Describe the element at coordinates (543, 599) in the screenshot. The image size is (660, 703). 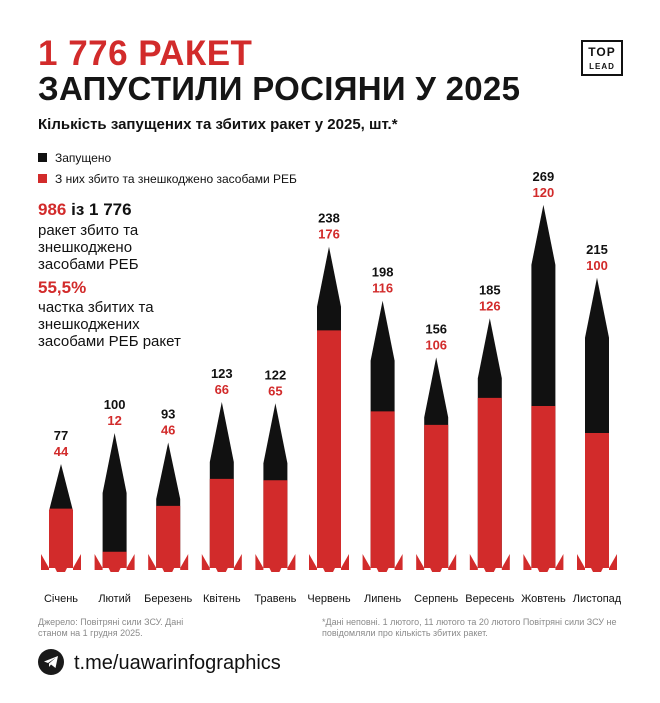
I see `category-label-10: Жовтень` at that location.